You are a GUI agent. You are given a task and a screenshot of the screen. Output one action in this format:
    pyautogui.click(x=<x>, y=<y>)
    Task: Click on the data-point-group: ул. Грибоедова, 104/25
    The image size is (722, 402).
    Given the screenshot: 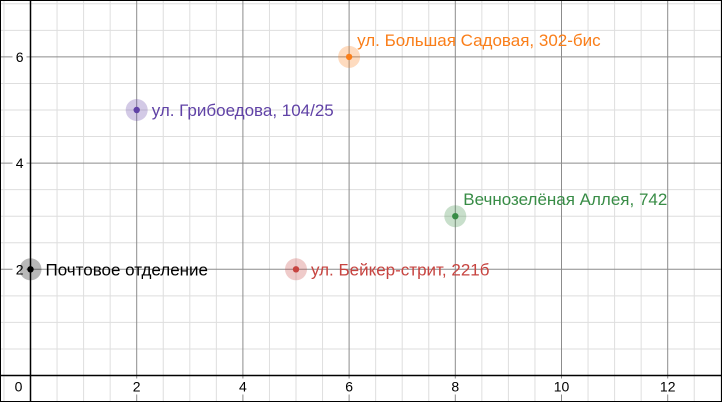 What is the action you would take?
    pyautogui.click(x=229, y=110)
    